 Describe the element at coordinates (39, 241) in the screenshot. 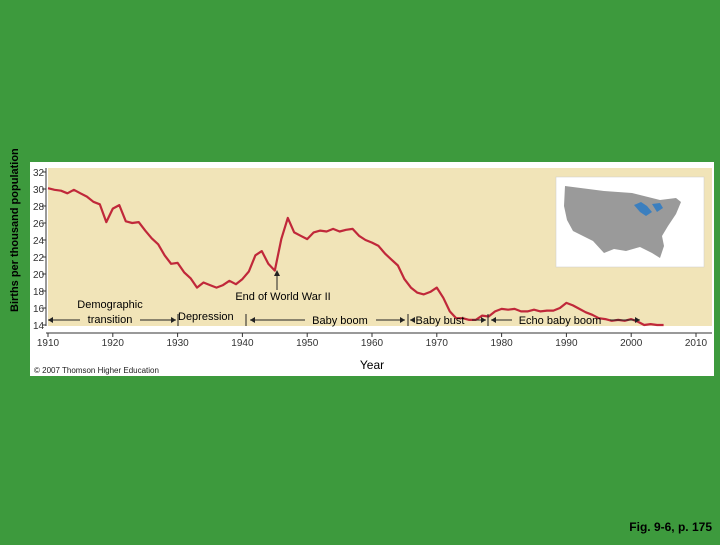

I see `y-tick-label: 24` at that location.